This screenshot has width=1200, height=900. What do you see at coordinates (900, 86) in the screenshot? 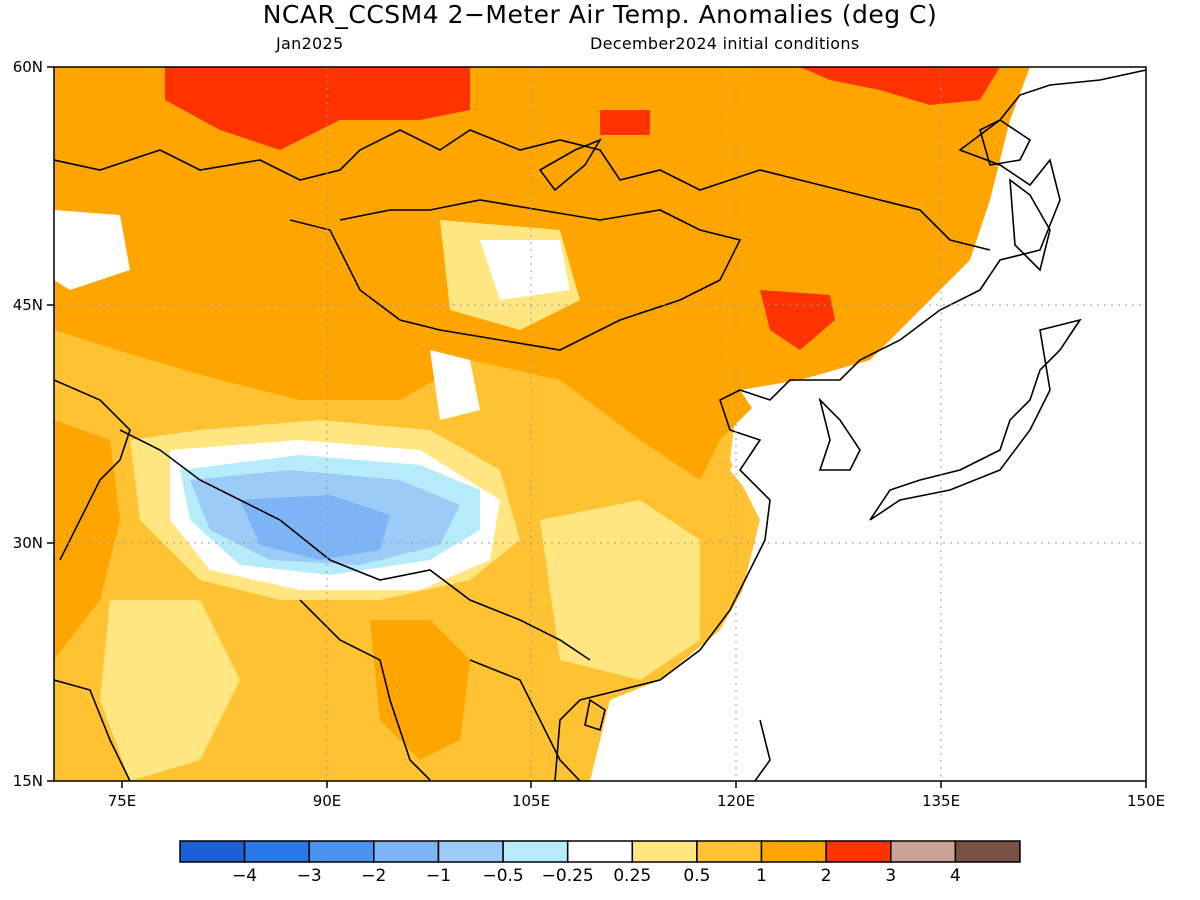
I see `anomaly-region-2-3-northeast` at bounding box center [900, 86].